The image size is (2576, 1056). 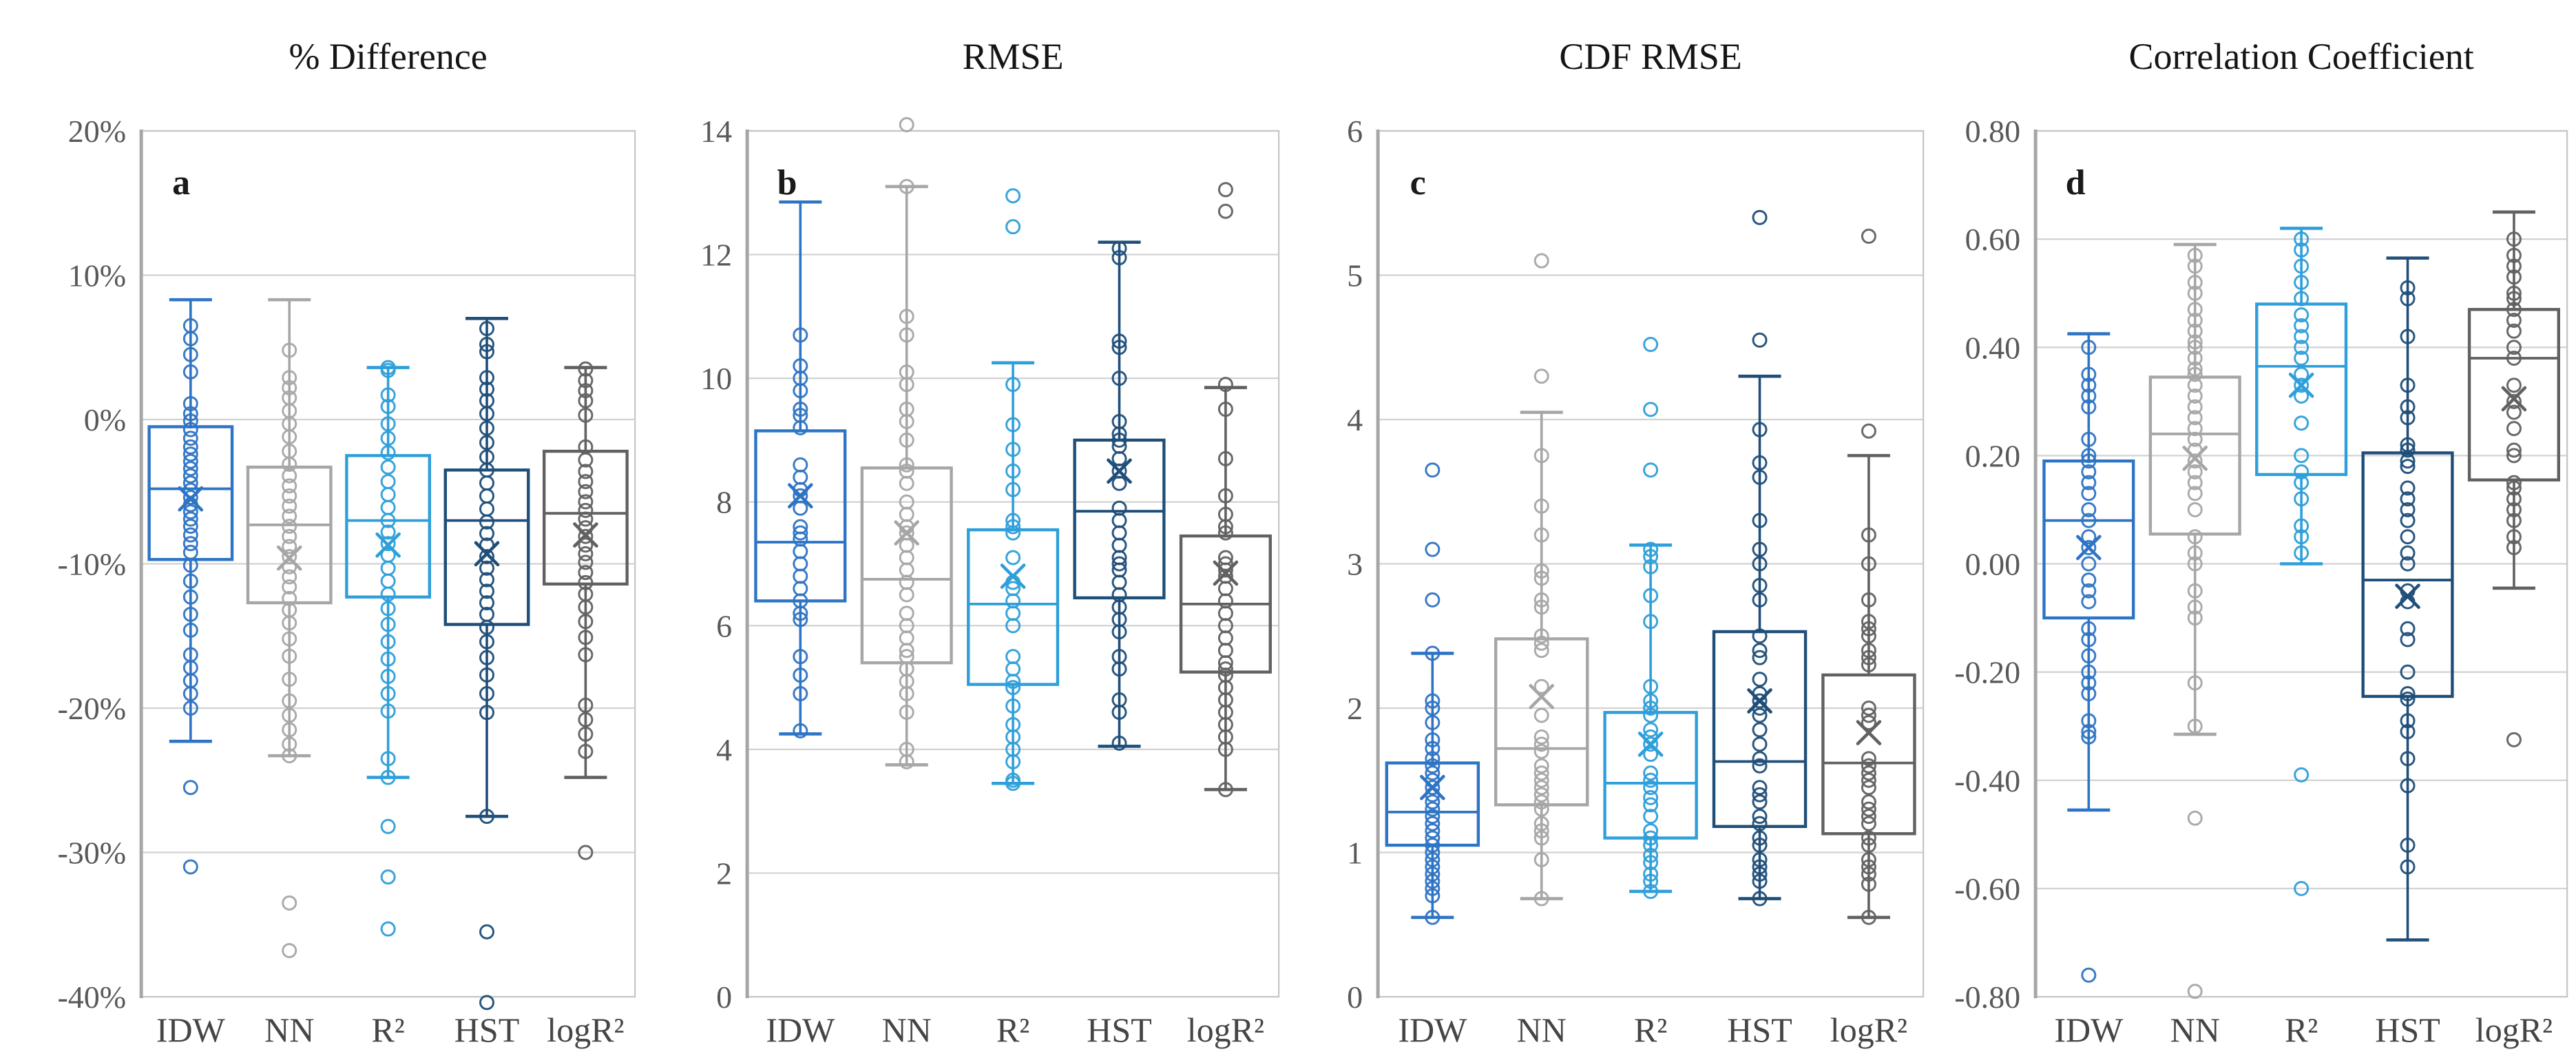 What do you see at coordinates (724, 749) in the screenshot?
I see `ytick-label: 4` at bounding box center [724, 749].